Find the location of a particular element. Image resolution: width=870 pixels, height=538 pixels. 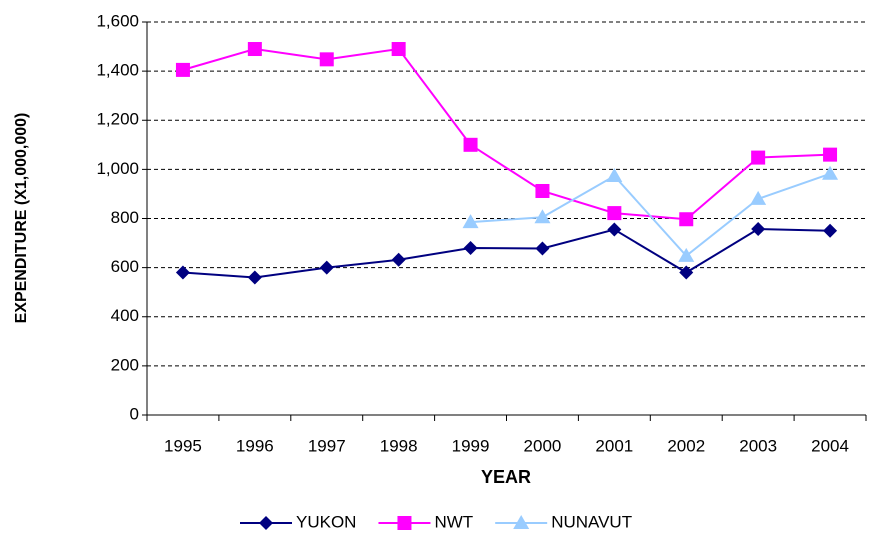

y-tick-label: 0 is located at coordinates (134, 413).